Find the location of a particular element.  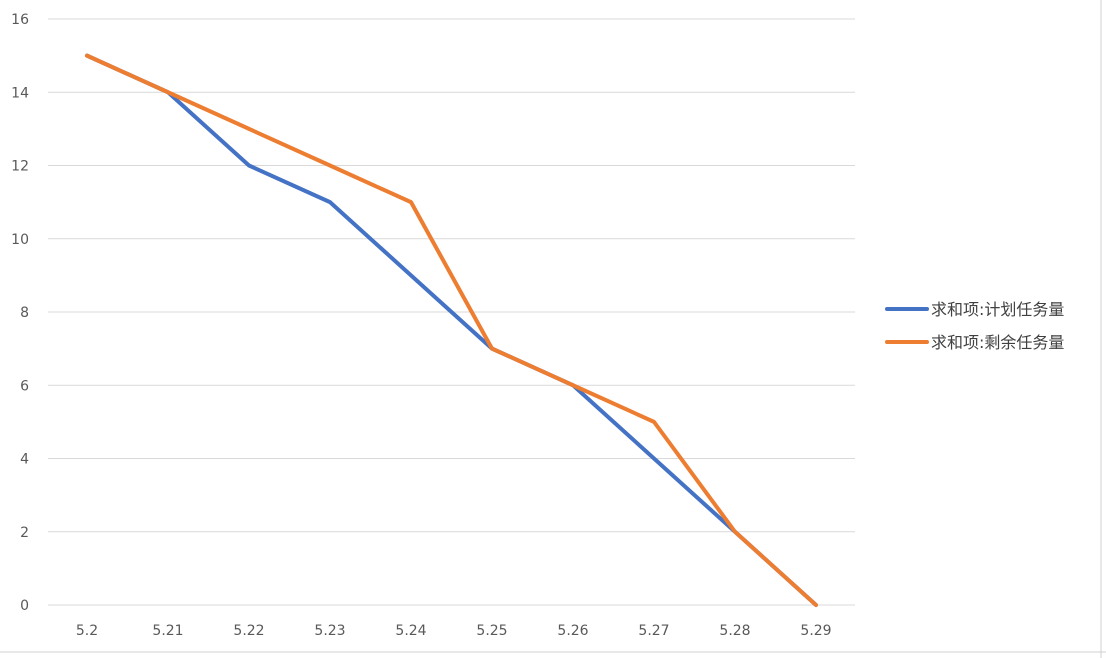

y-tick-label: 16 is located at coordinates (20, 20).